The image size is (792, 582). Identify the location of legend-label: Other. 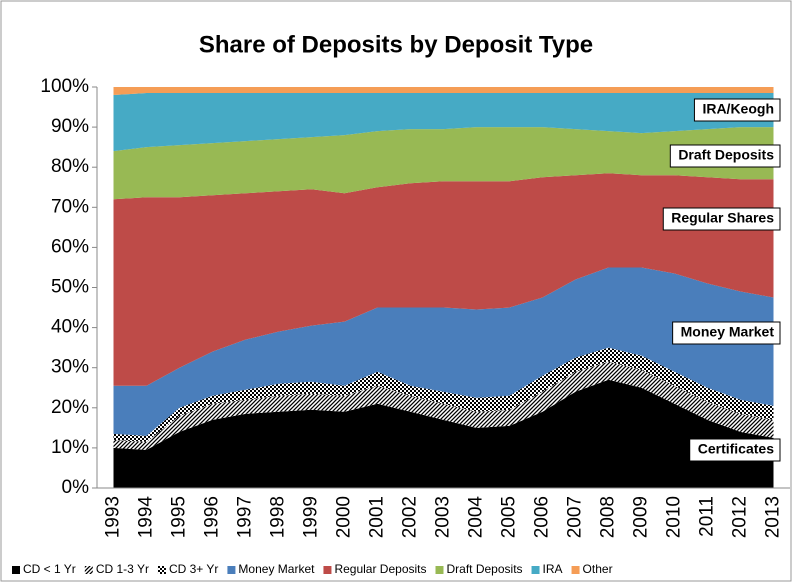
(598, 569).